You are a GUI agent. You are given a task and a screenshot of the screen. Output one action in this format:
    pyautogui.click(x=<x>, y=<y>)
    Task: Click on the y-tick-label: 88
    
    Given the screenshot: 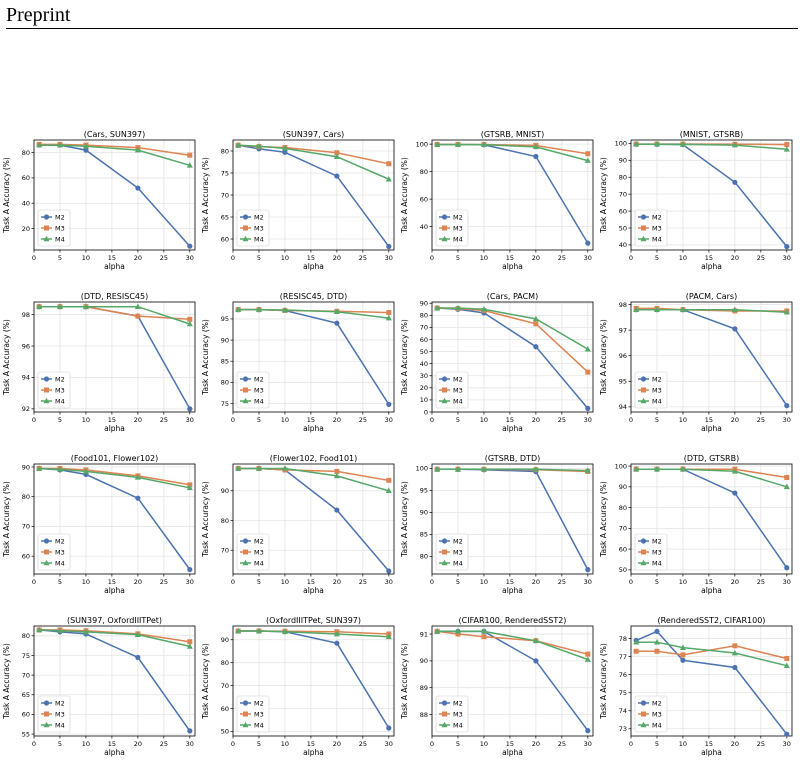 What is the action you would take?
    pyautogui.click(x=424, y=715)
    